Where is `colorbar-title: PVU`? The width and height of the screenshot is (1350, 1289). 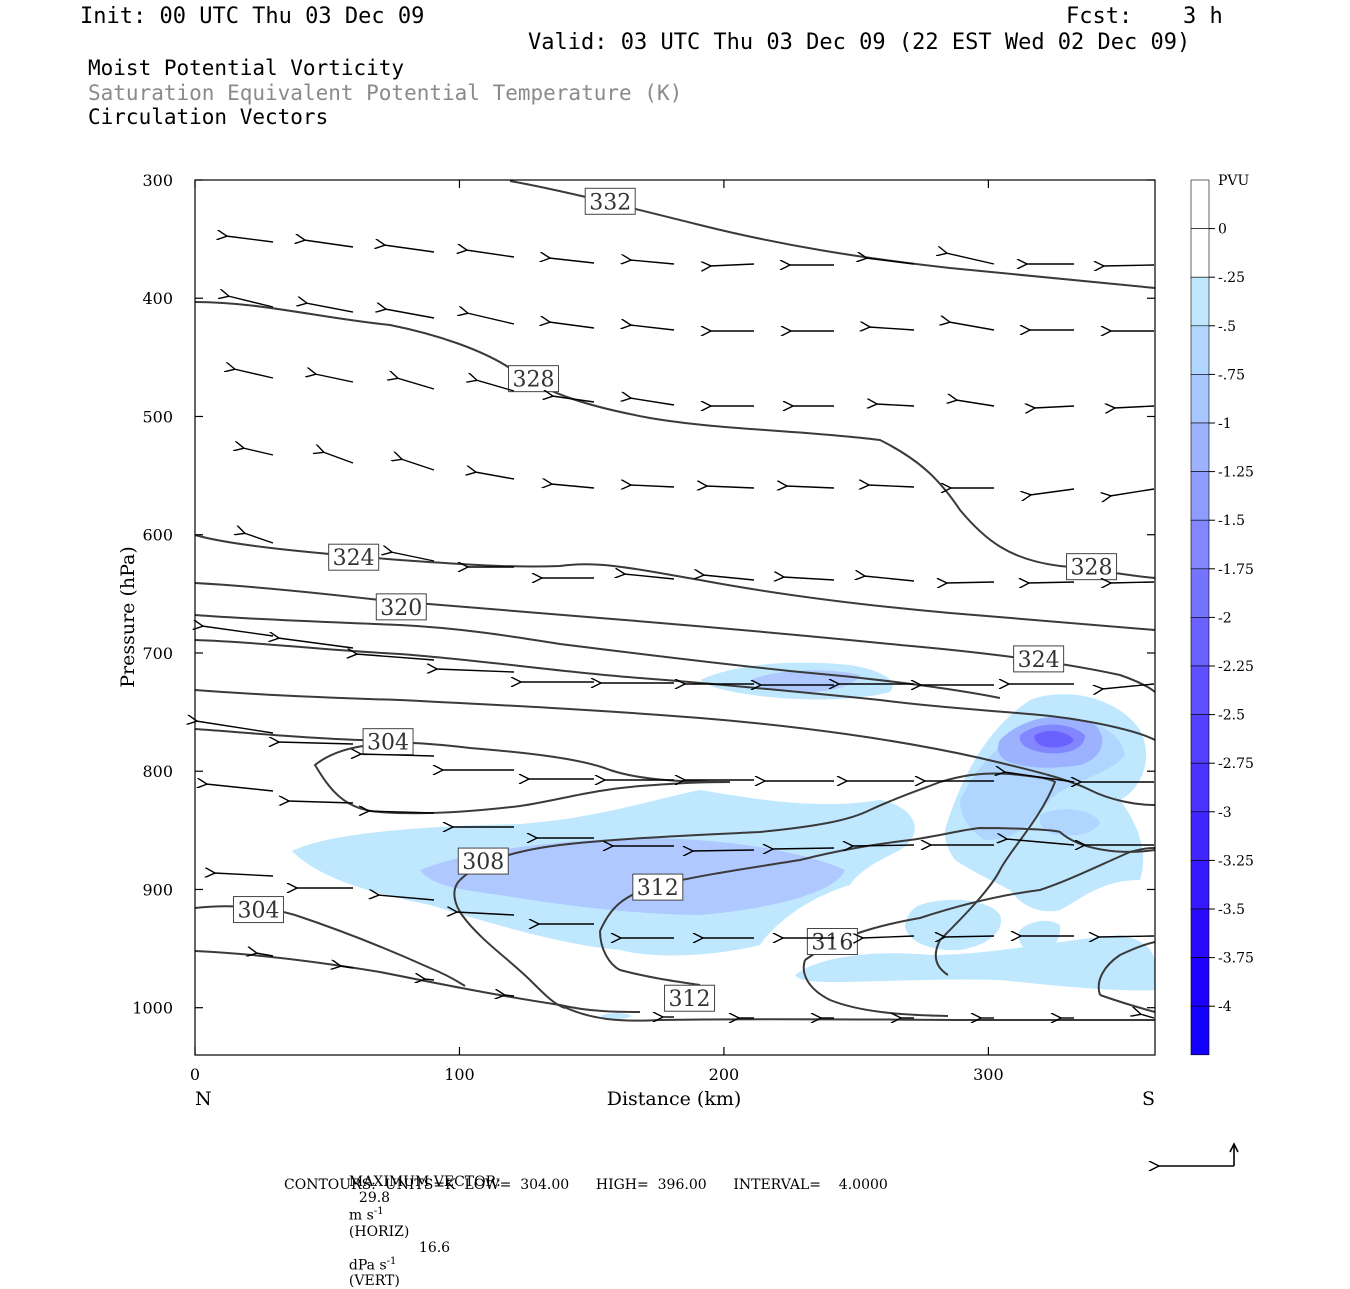
colorbar-title: PVU is located at coordinates (1234, 181).